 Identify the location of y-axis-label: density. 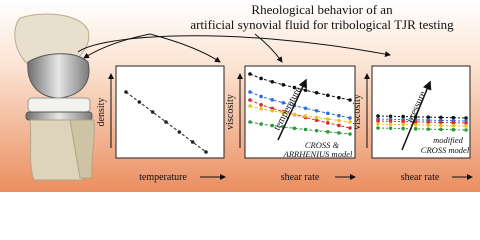
(101, 112).